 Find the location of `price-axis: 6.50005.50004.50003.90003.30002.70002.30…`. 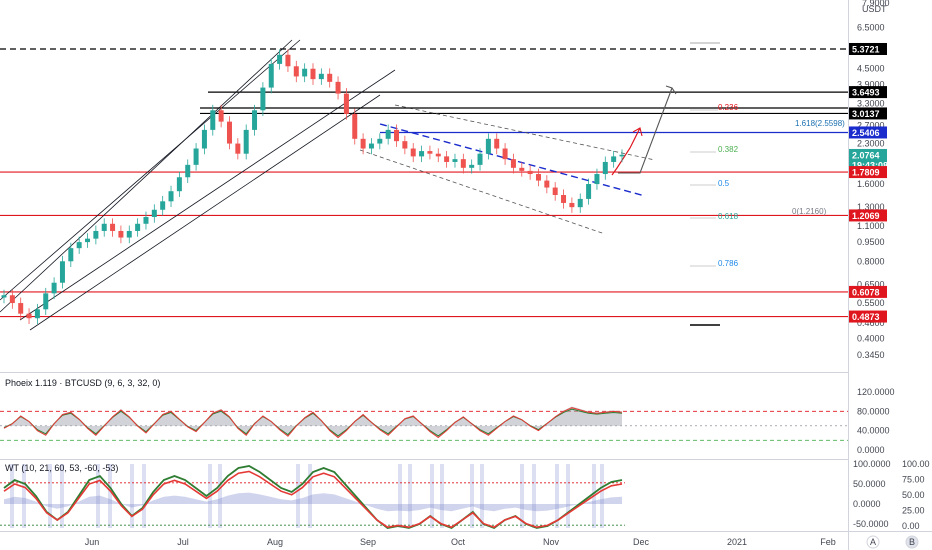

price-axis: 6.50005.50004.50003.90003.30002.70002.30… is located at coordinates (871, 191).